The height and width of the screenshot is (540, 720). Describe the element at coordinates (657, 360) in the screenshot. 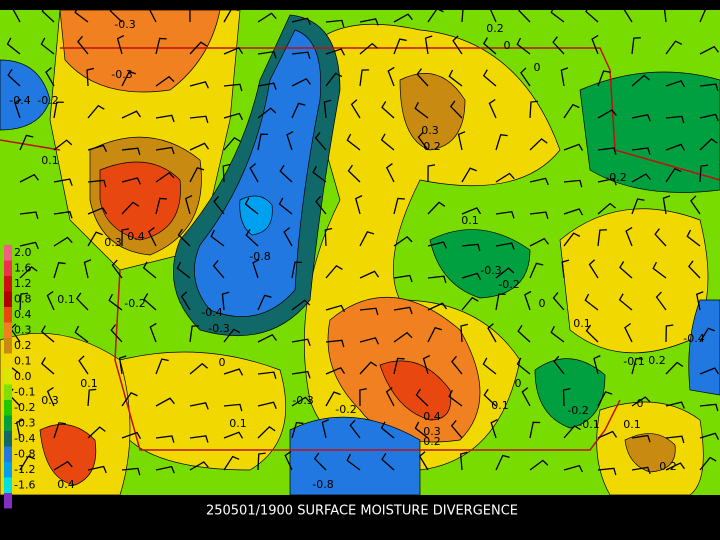

I see `contour-label: 0.2` at that location.